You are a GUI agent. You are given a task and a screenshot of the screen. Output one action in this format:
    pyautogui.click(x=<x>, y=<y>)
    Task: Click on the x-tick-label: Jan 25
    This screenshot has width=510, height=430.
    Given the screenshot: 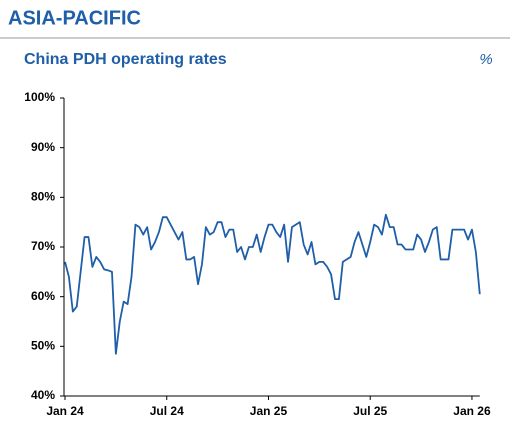 What is the action you would take?
    pyautogui.click(x=269, y=411)
    